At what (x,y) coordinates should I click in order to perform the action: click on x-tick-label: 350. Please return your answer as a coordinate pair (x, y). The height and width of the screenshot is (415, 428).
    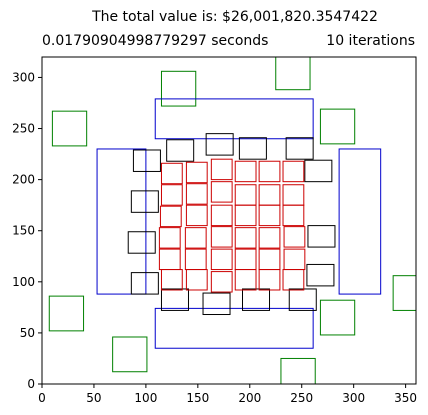
    Looking at the image, I should click on (405, 398).